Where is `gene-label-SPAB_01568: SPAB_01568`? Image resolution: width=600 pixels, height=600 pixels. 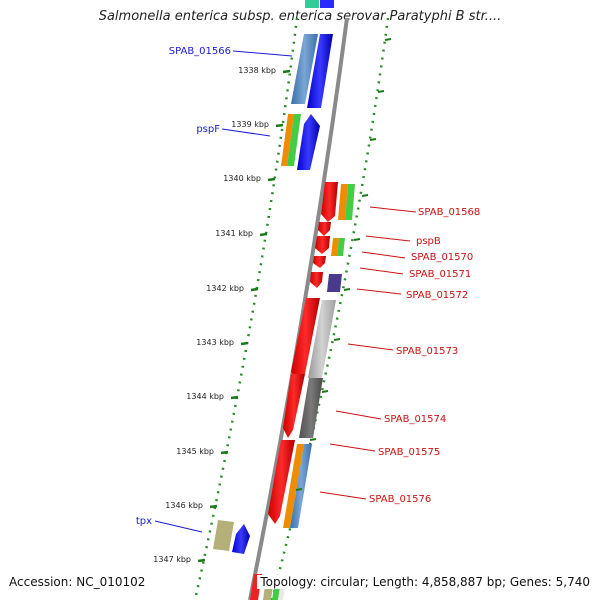 gene-label-SPAB_01568: SPAB_01568 is located at coordinates (449, 212).